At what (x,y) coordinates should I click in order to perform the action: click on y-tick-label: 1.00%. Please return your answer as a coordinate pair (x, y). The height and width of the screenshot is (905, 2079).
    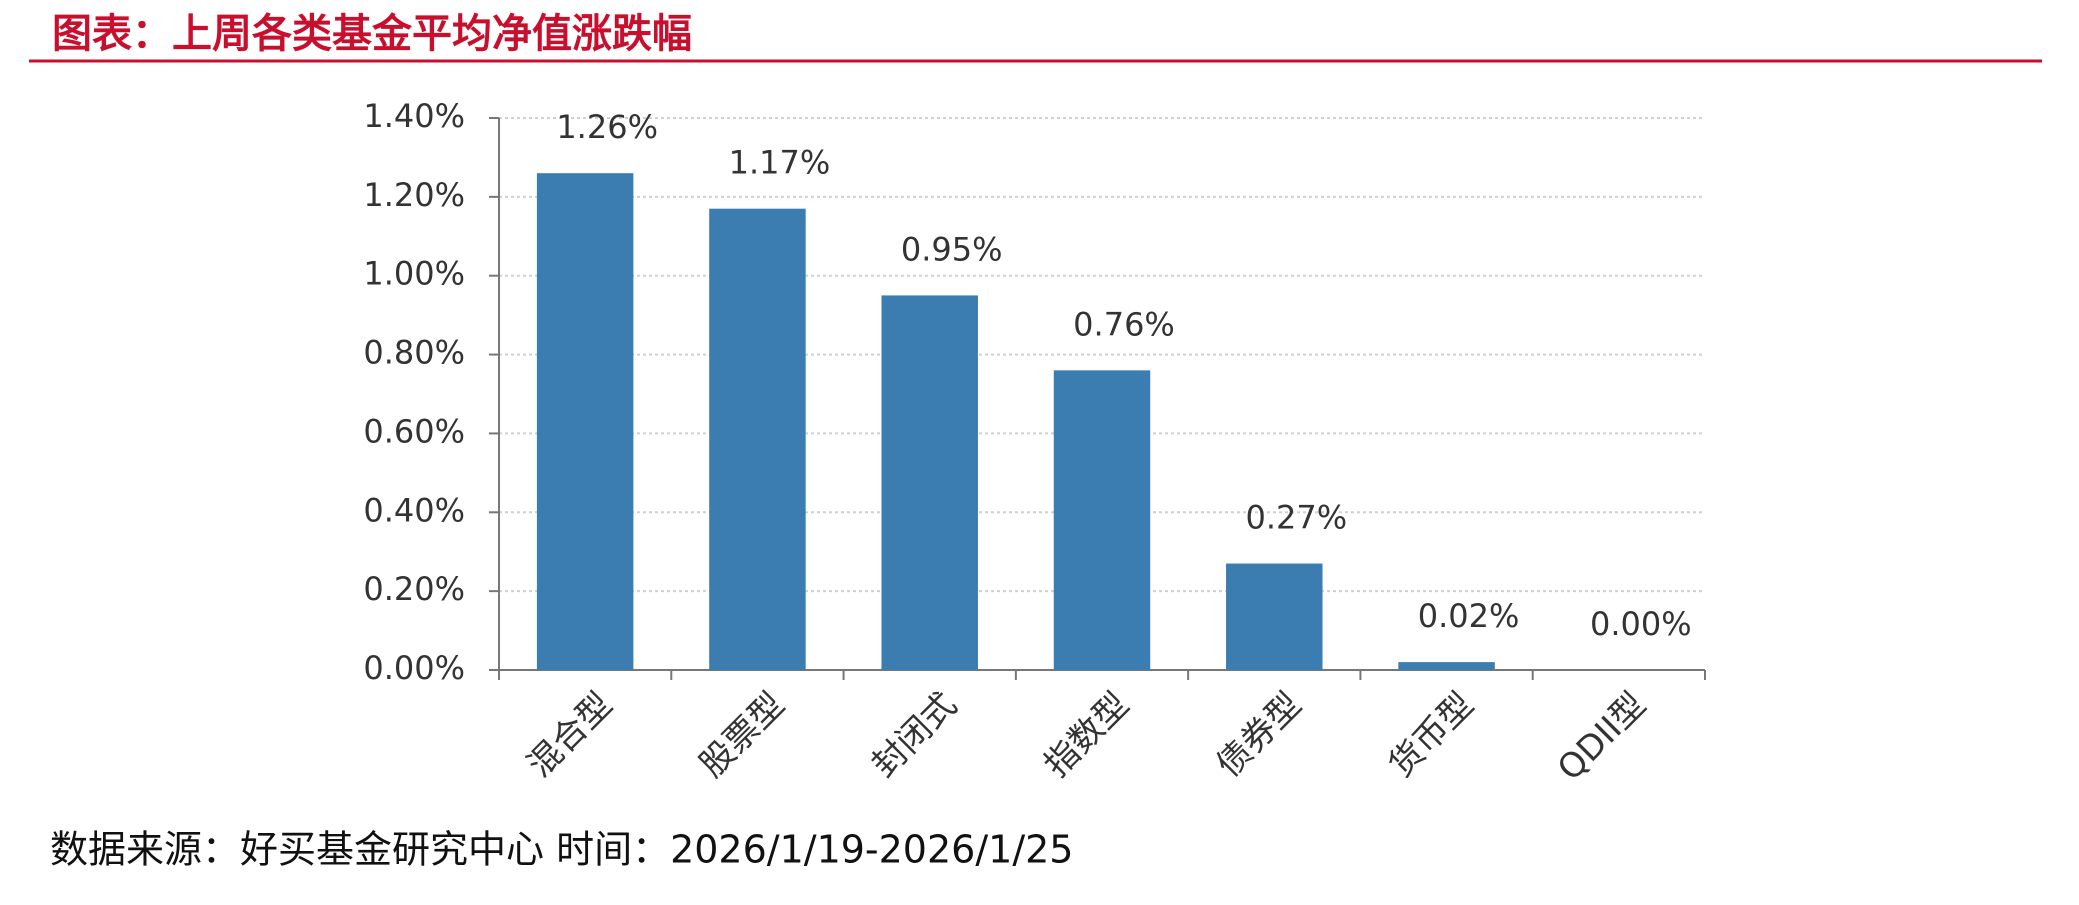
    Looking at the image, I should click on (414, 274).